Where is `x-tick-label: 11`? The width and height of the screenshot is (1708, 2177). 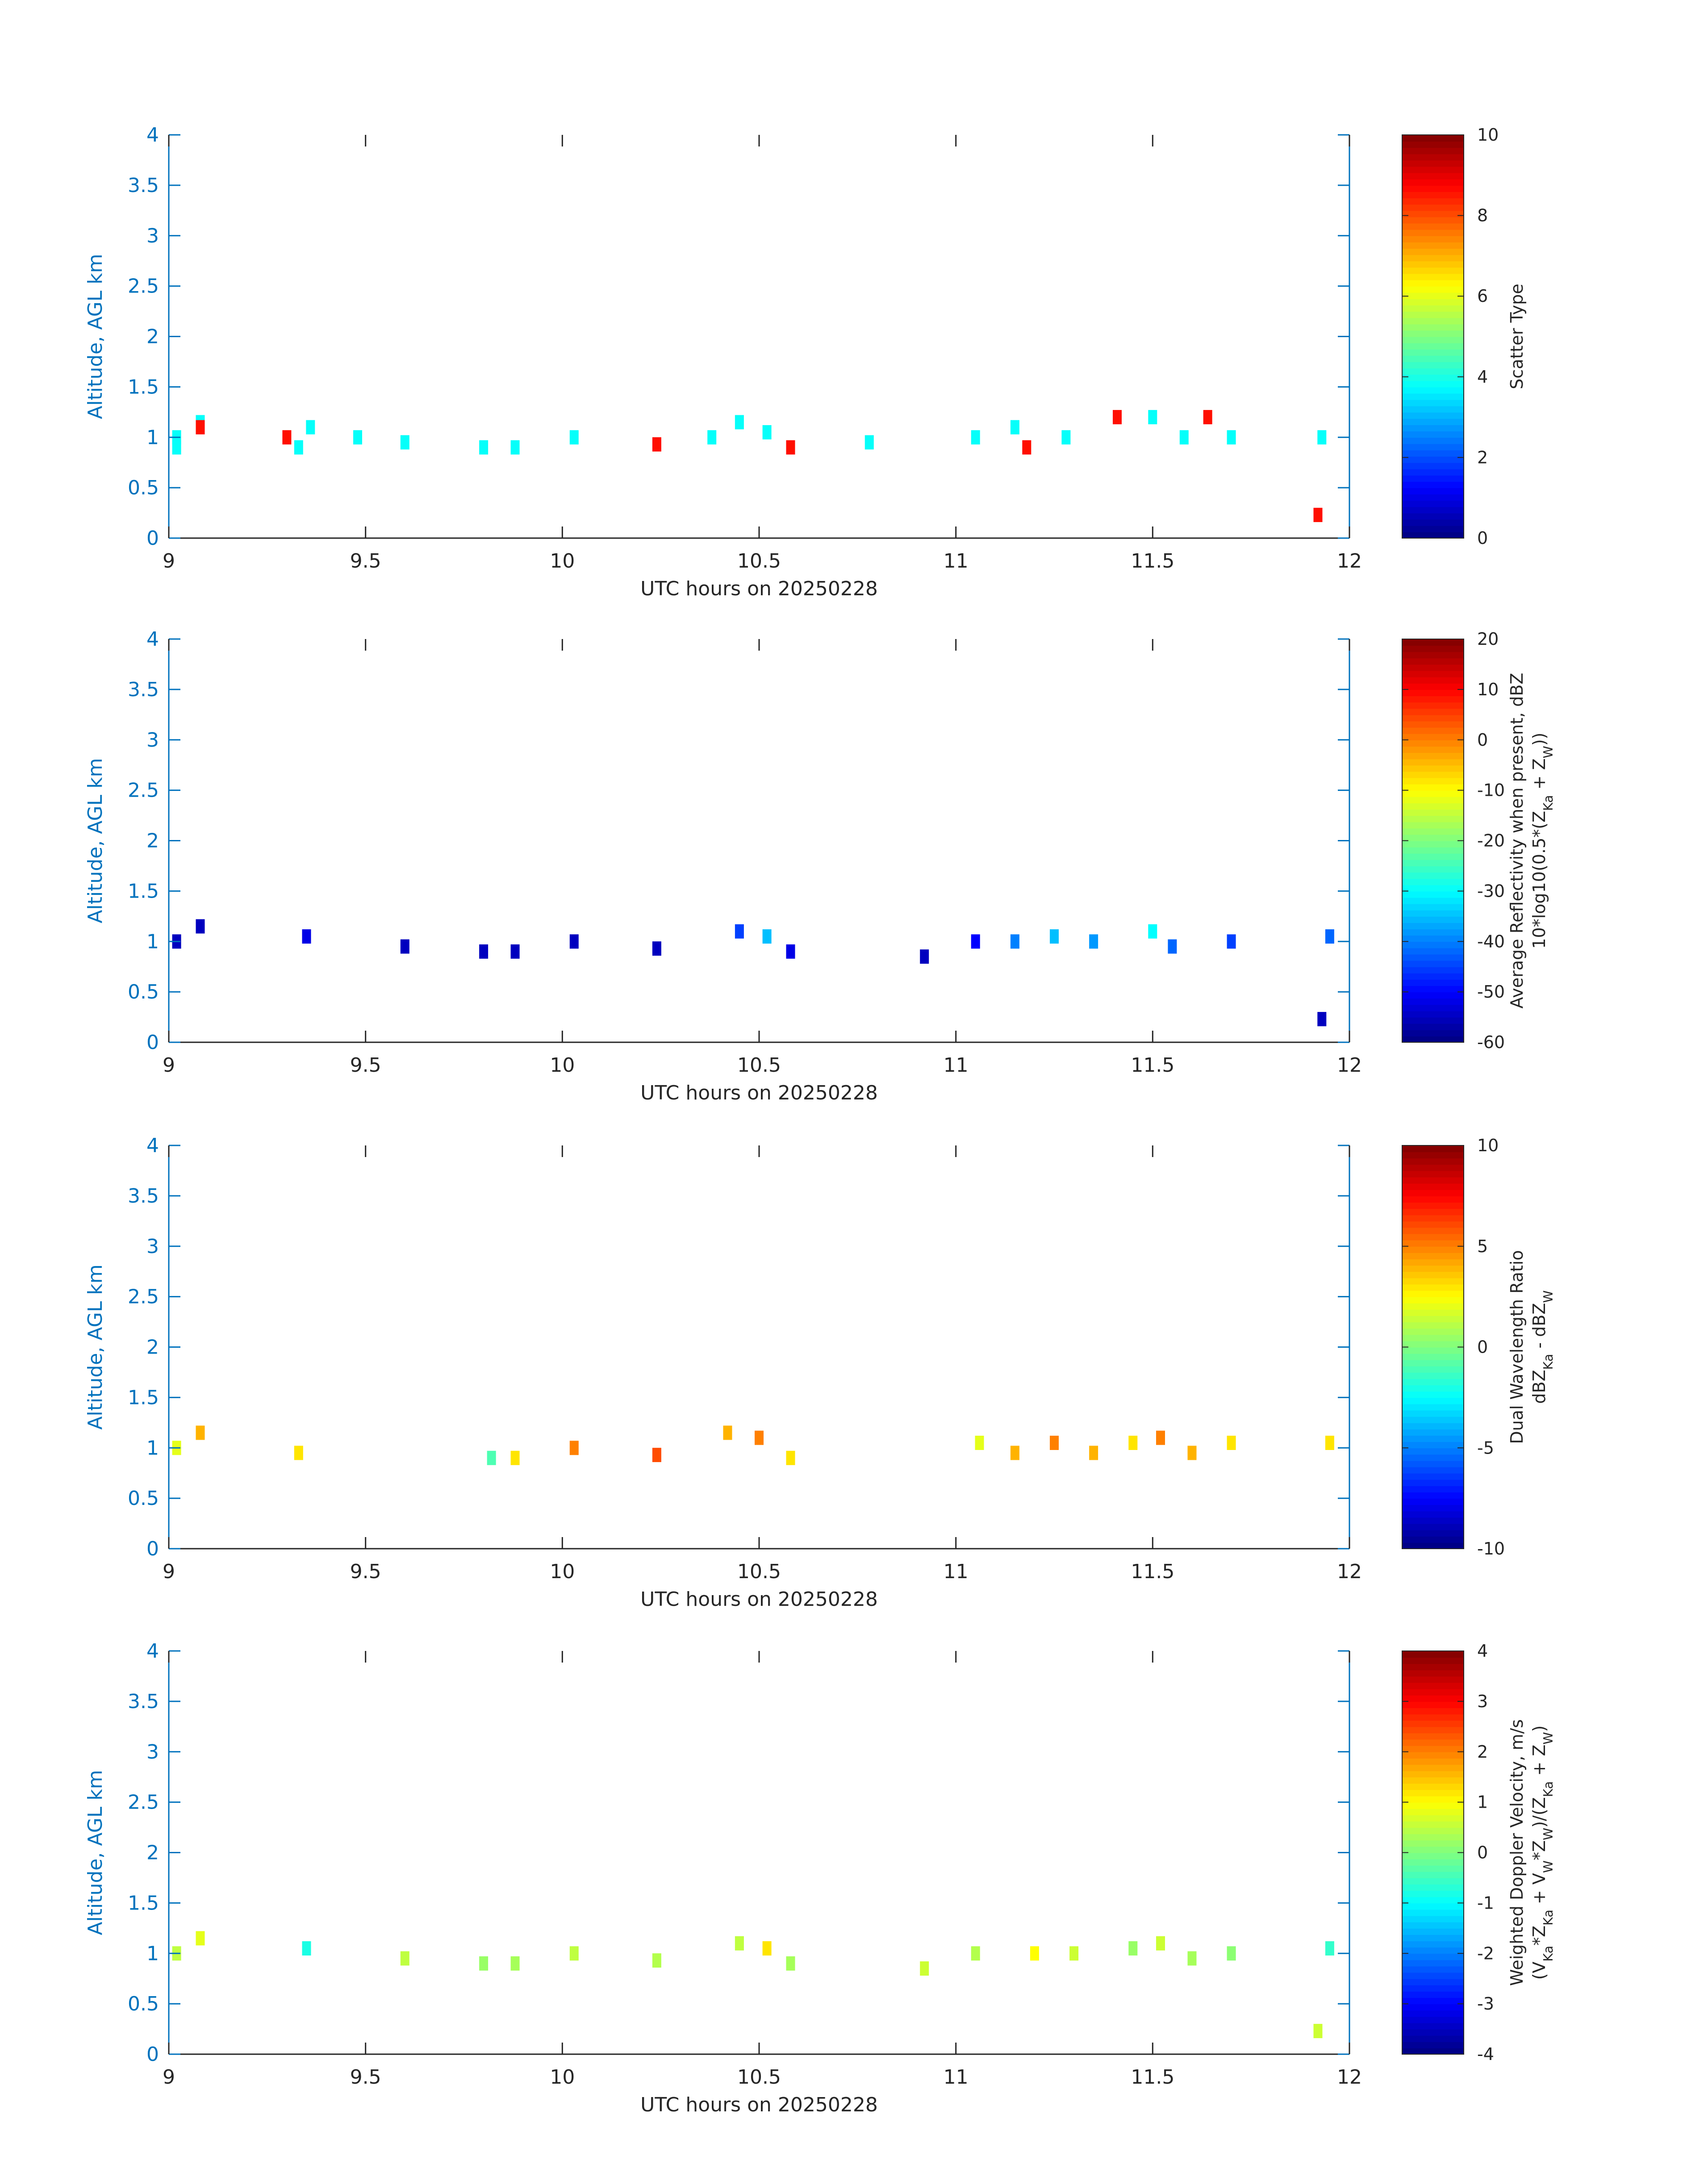
x-tick-label: 11 is located at coordinates (956, 1065).